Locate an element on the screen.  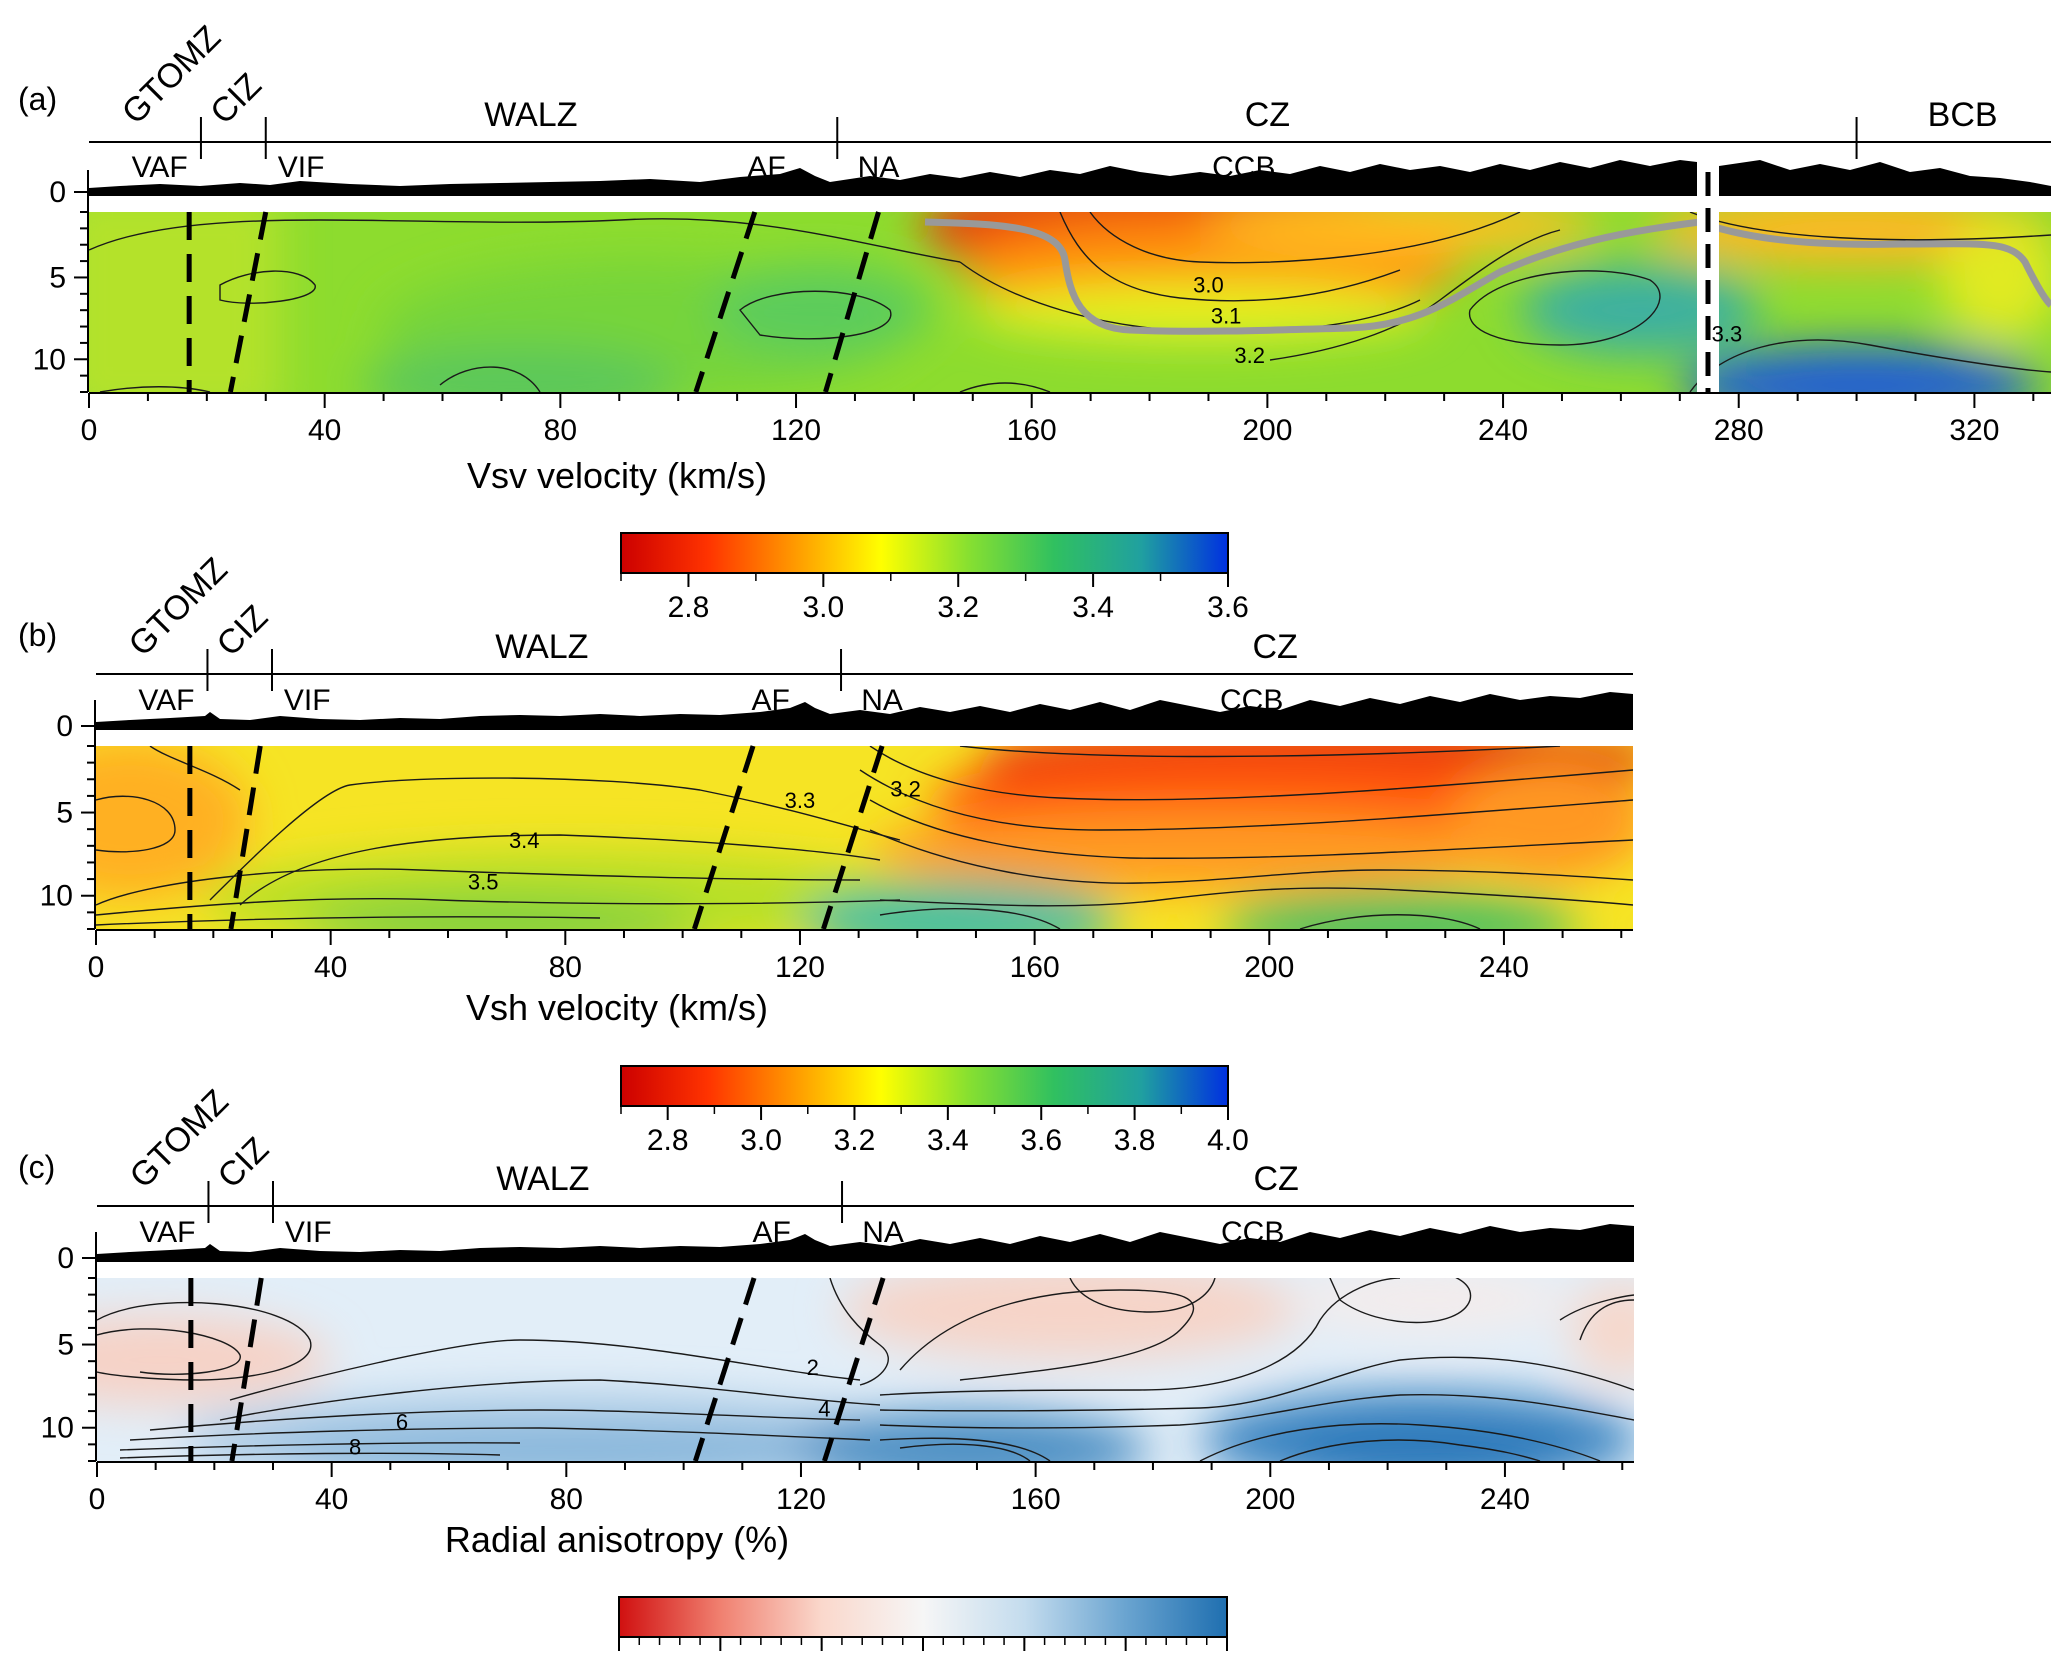
x-tick-label-b: 160 is located at coordinates (1035, 967).